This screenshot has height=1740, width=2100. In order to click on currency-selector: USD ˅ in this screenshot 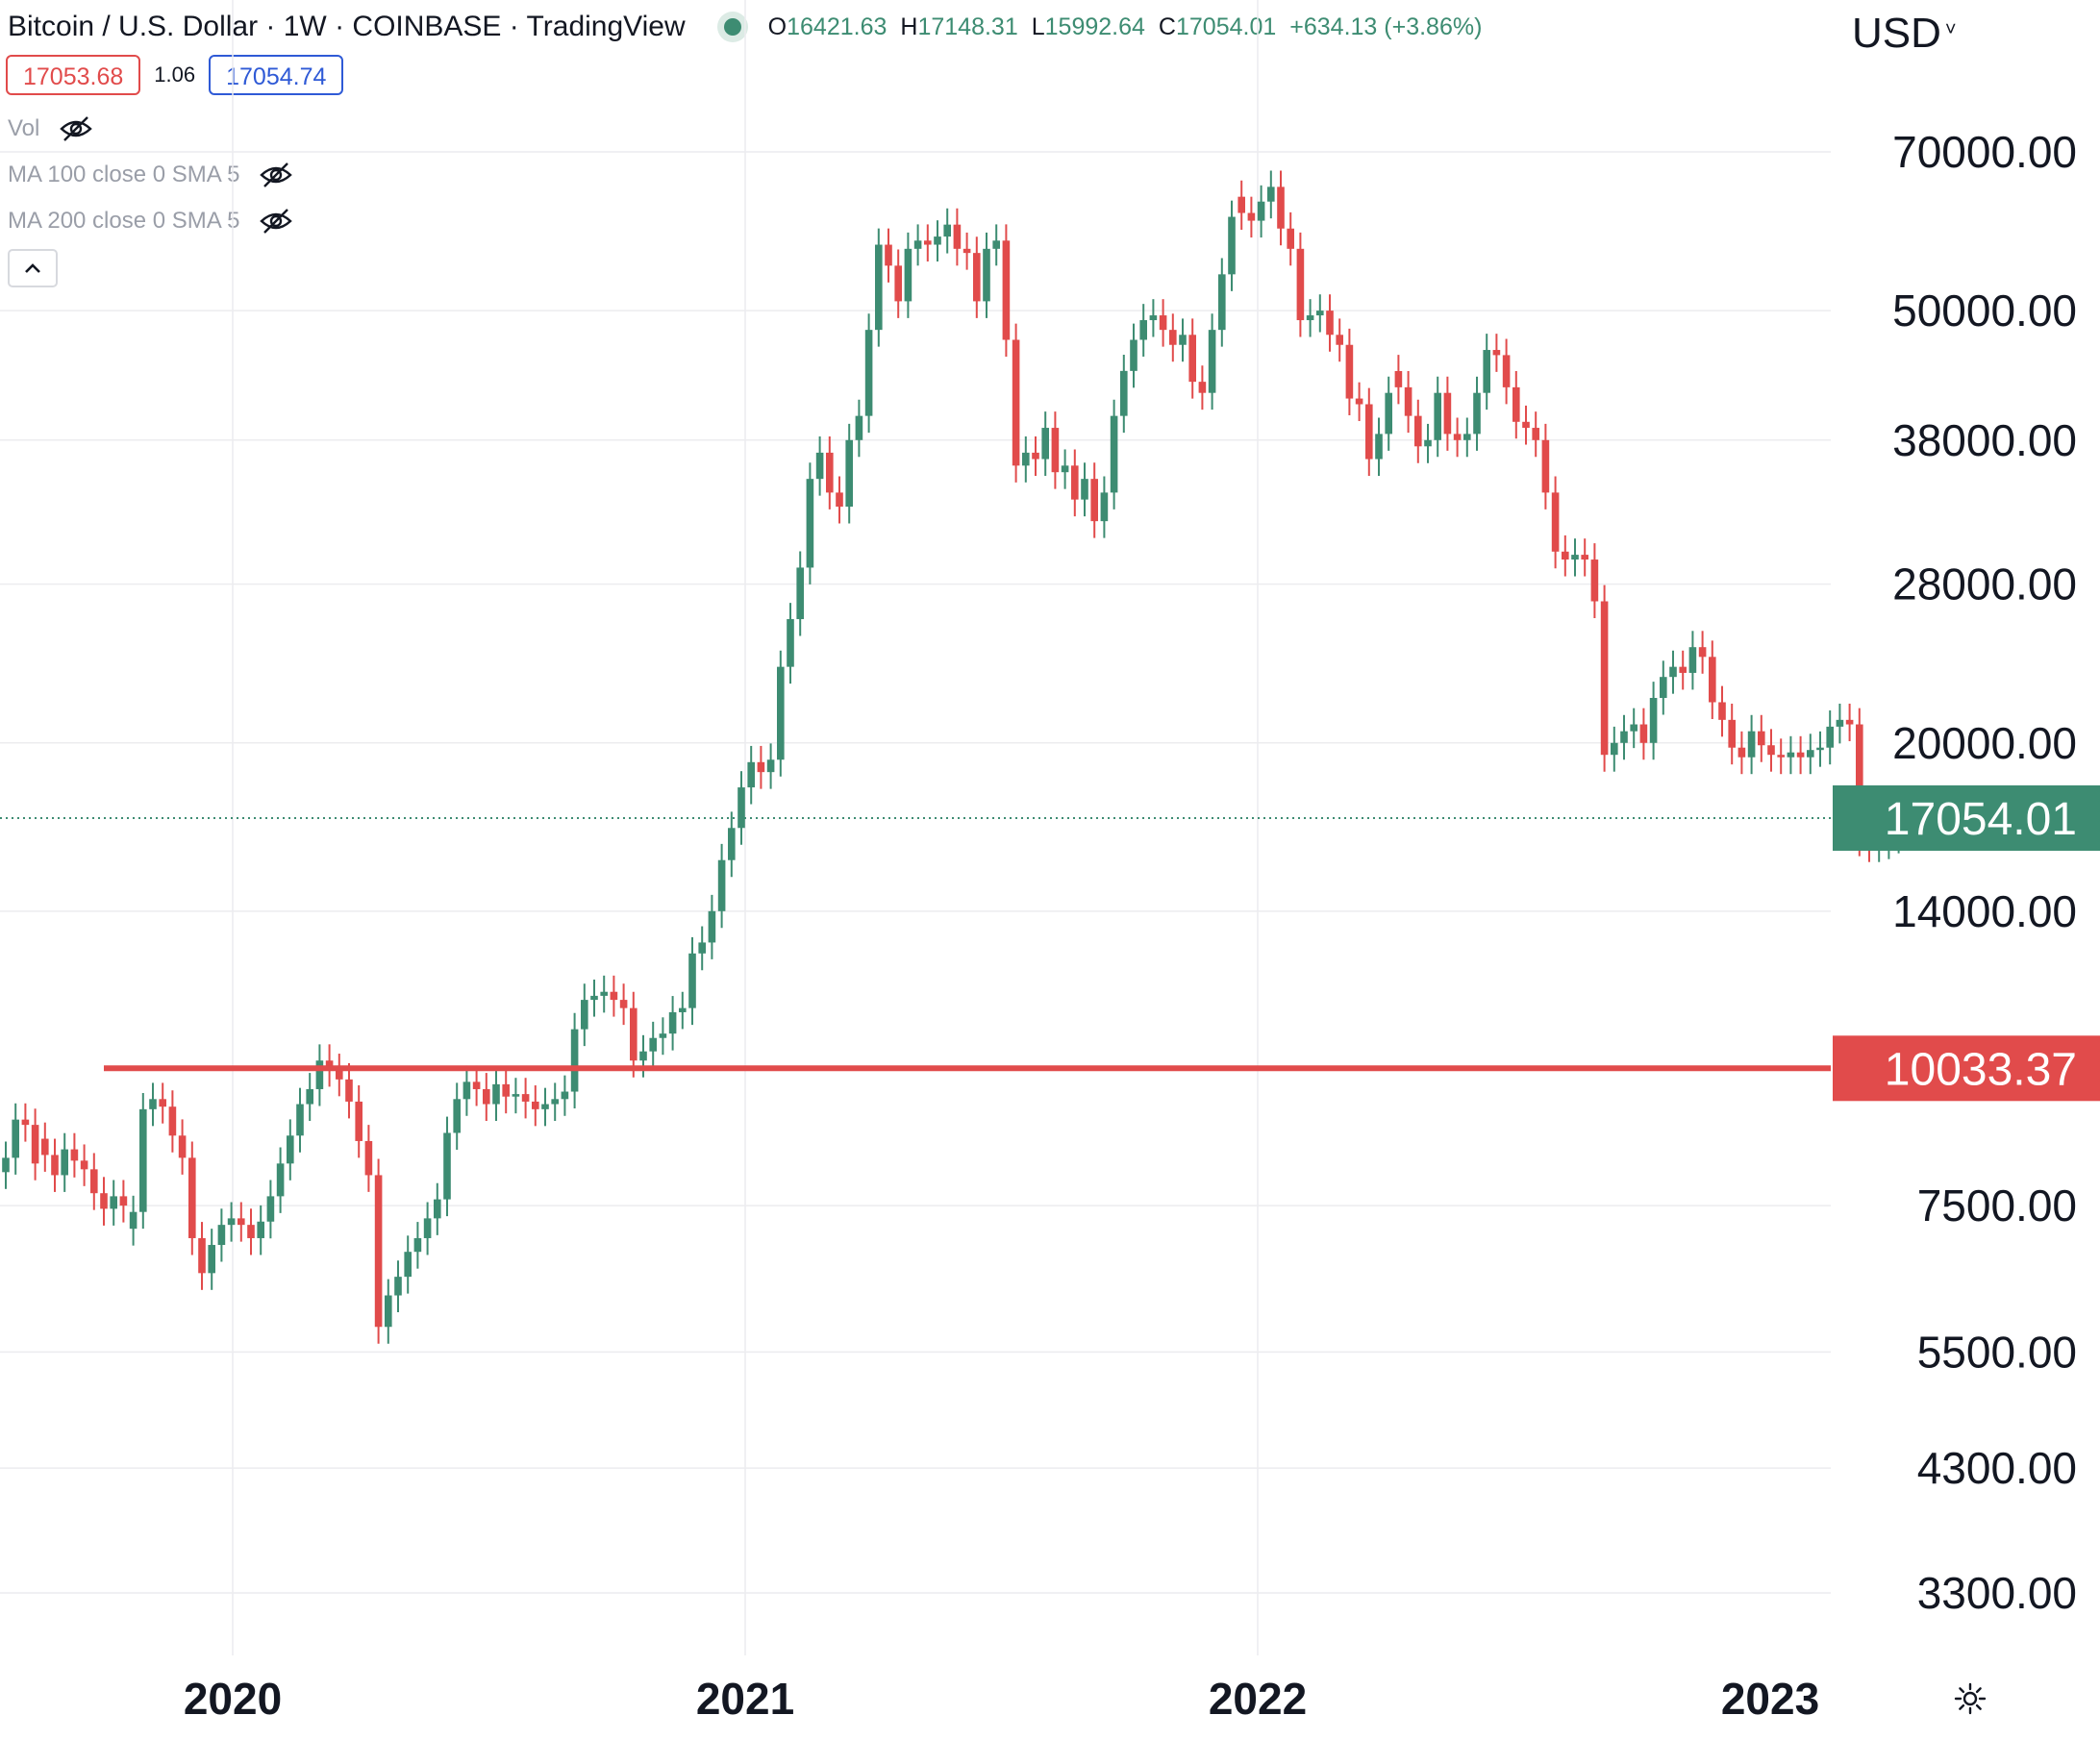, I will do `click(1904, 34)`.